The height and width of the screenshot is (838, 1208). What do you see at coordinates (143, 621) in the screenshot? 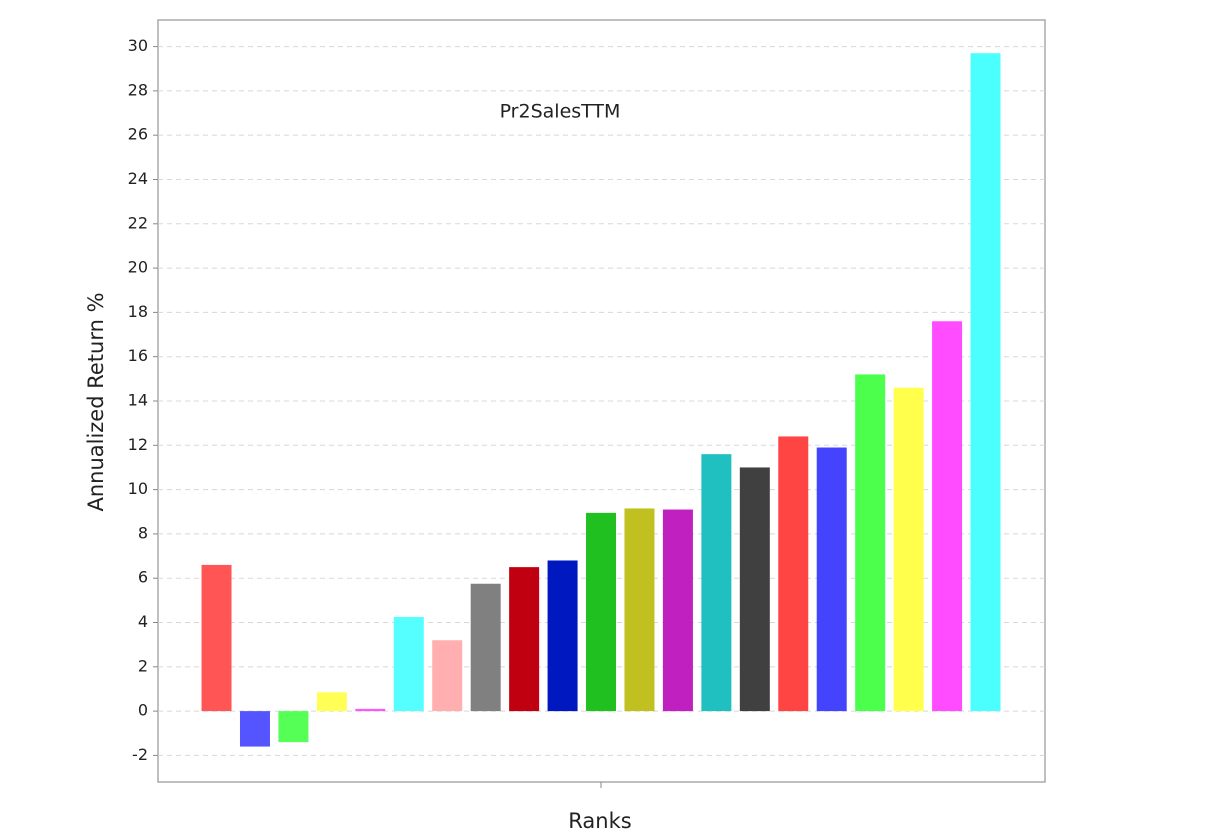
I see `y-tick-label: 4` at bounding box center [143, 621].